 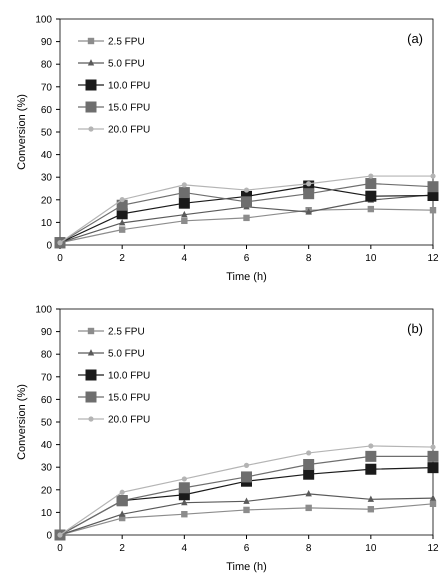 I want to click on text: (b), so click(x=415, y=328).